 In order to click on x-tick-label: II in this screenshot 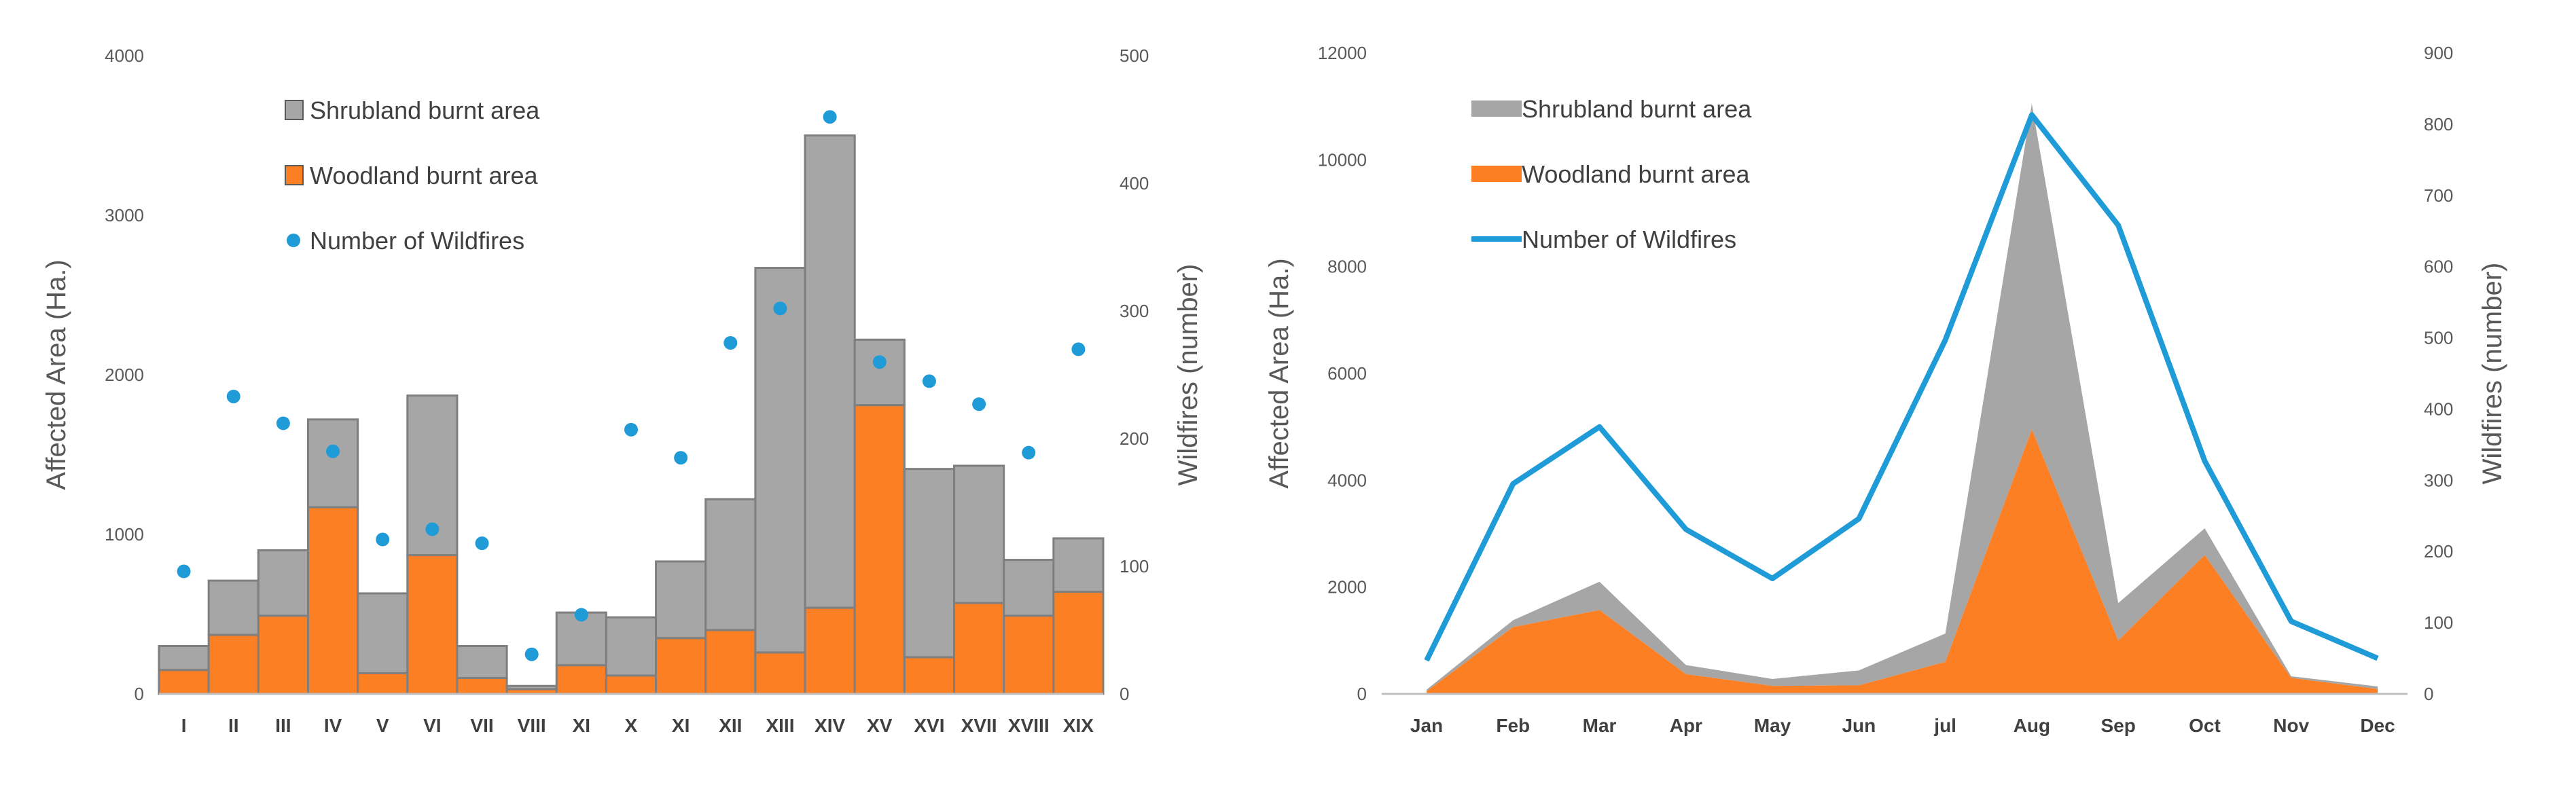, I will do `click(233, 725)`.